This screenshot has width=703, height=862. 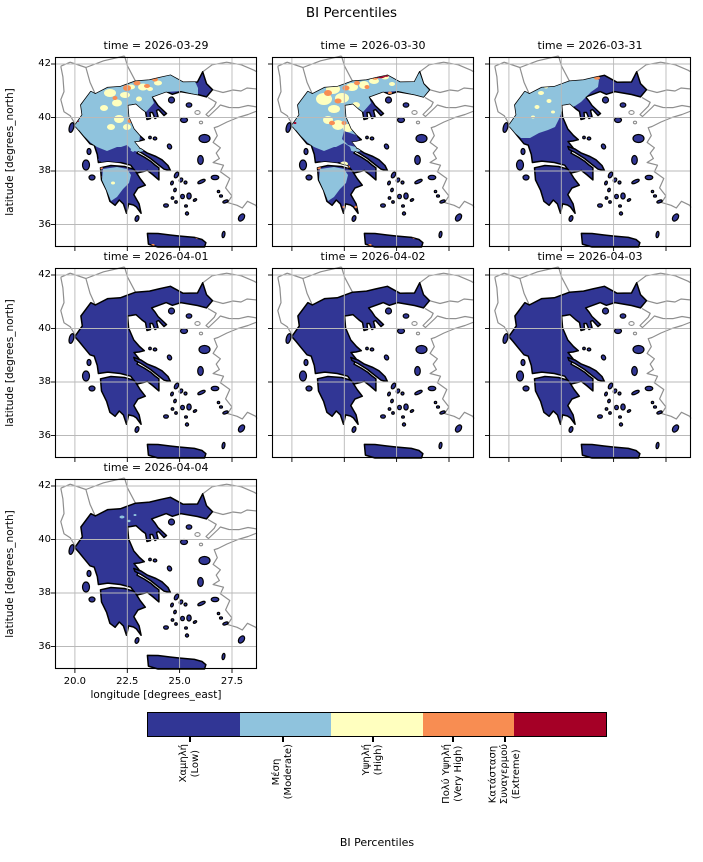 I want to click on colorbar, so click(x=377, y=724).